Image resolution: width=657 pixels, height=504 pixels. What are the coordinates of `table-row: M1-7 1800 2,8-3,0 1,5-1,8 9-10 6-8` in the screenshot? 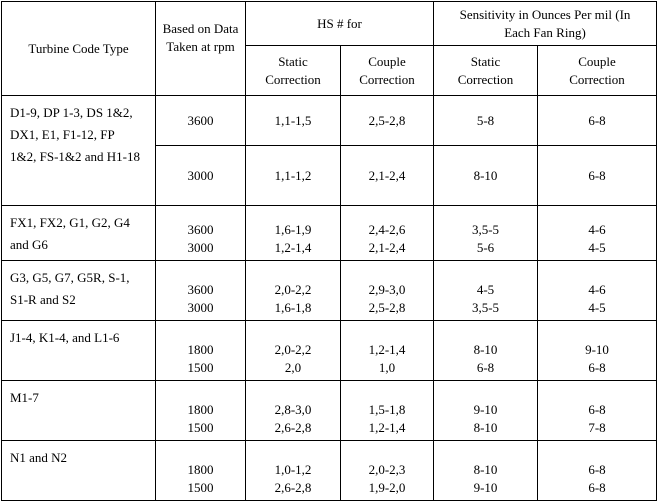 It's located at (329, 410).